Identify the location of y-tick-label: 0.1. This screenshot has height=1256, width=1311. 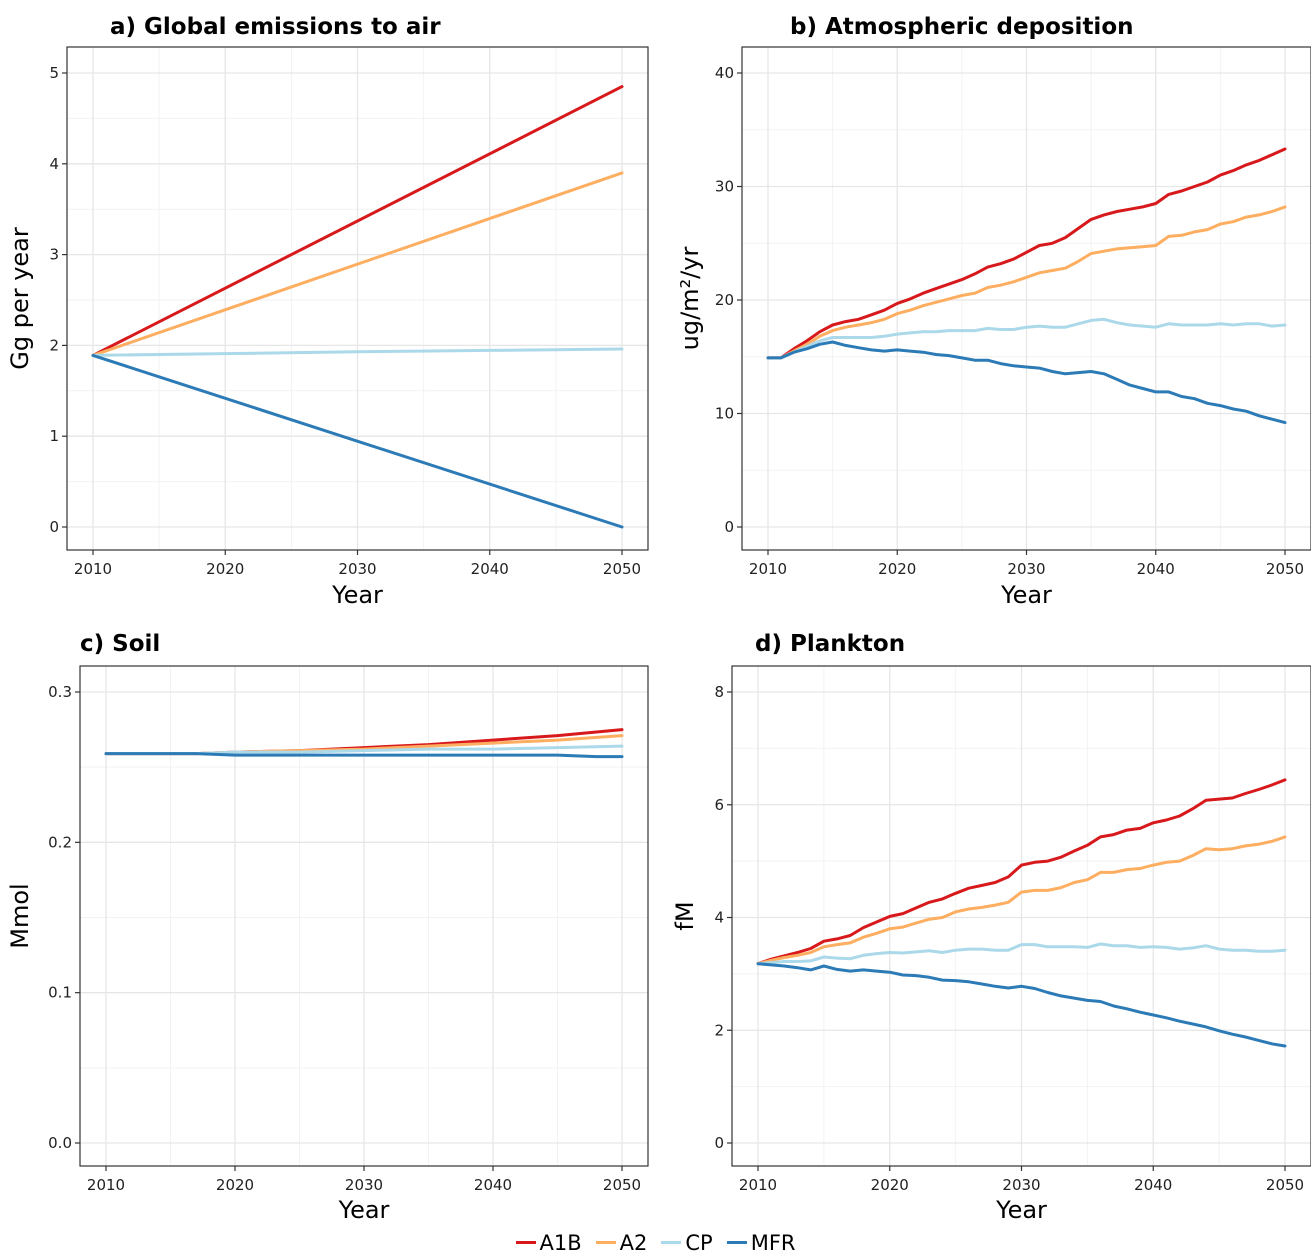
(60, 993).